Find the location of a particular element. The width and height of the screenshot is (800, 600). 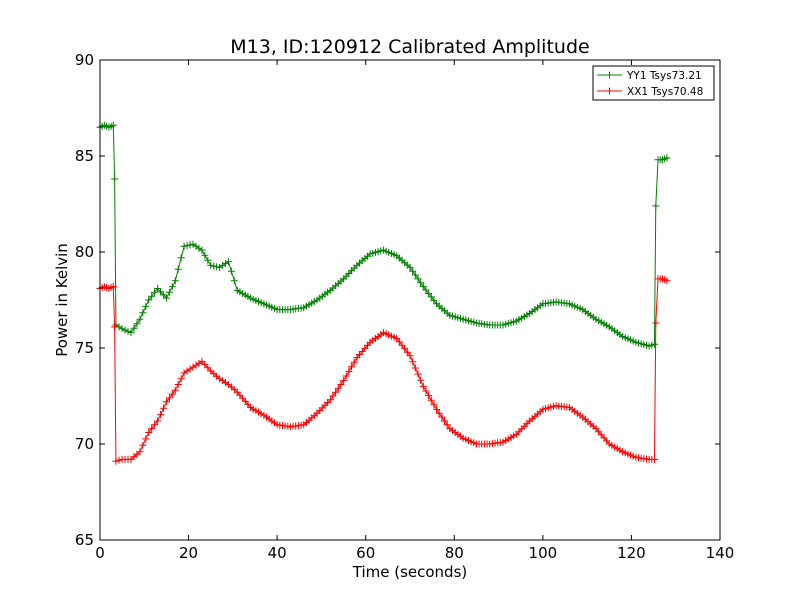

legend-item: XX1 Tsys70.48 is located at coordinates (650, 92).